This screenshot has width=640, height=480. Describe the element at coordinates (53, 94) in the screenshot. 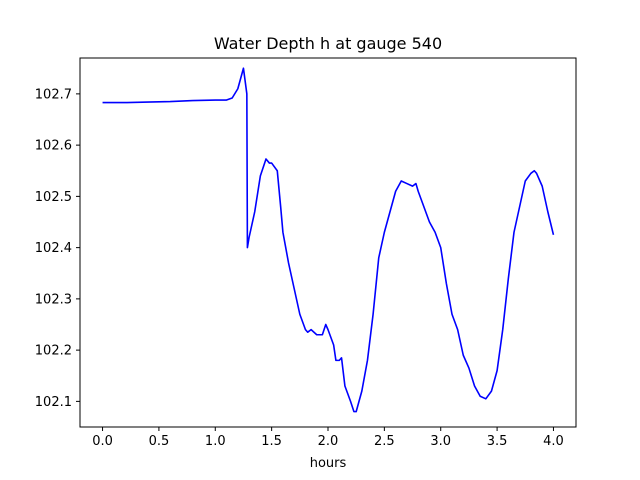

I see `y-tick-label: 102.7` at that location.